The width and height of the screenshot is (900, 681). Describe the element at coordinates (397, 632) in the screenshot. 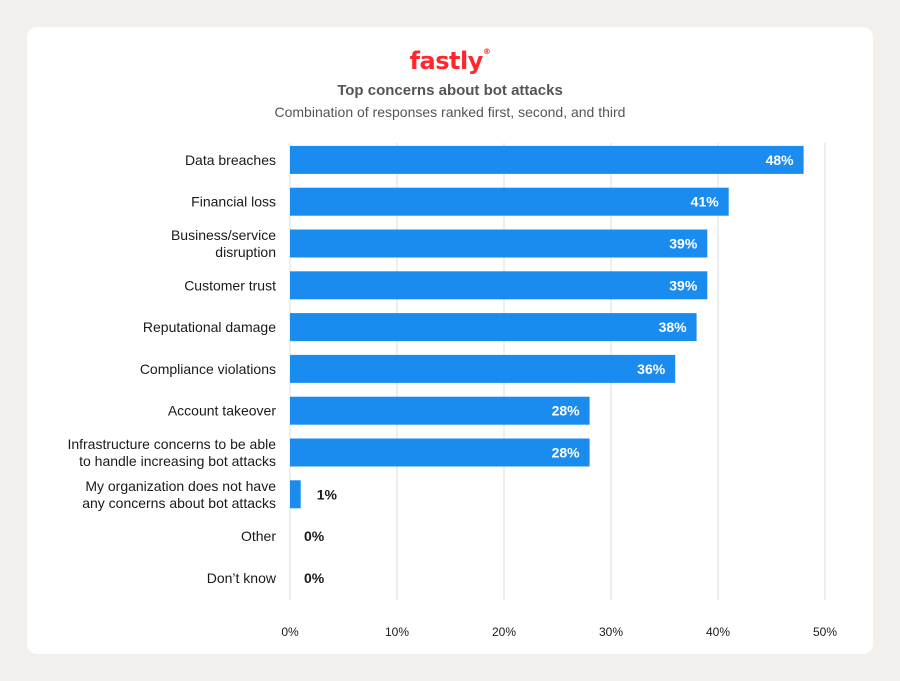

I see `x-tick-label: 10%` at that location.